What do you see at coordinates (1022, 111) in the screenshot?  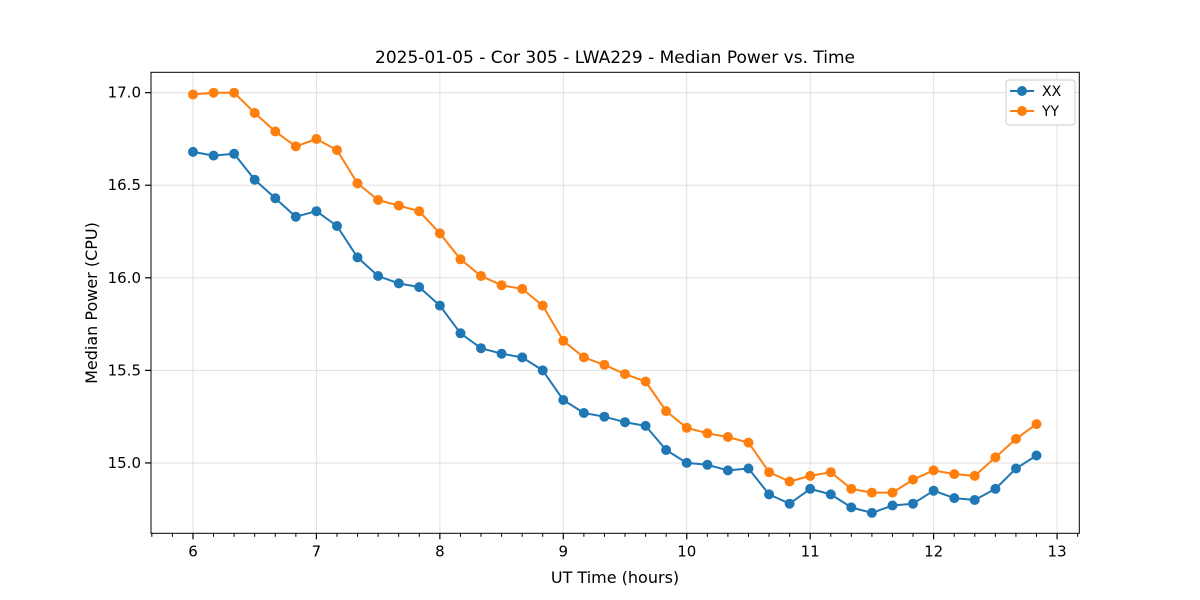 I see `legend-sample-marker-YY` at bounding box center [1022, 111].